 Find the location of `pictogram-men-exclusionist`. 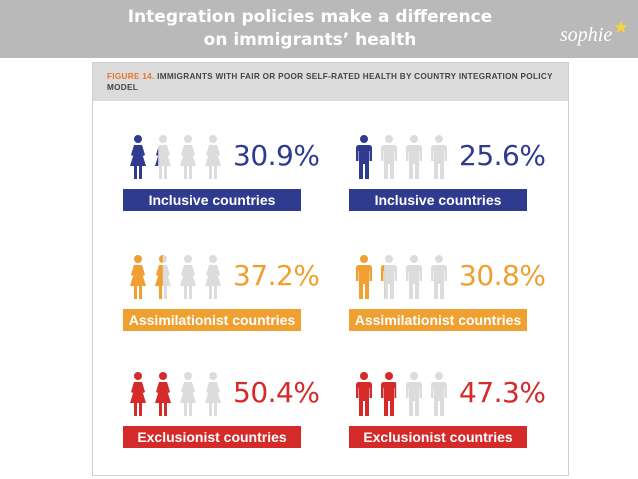

pictogram-men-exclusionist is located at coordinates (401, 394).